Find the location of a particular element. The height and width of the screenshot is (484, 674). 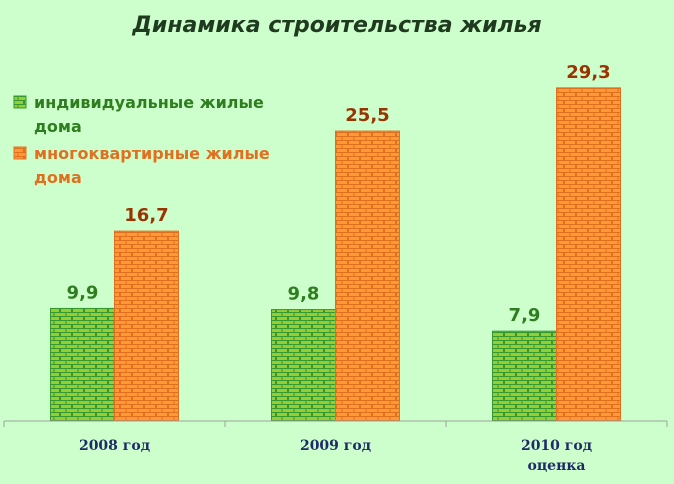

legend-label-multiapartment-line2: дома is located at coordinates (58, 177).